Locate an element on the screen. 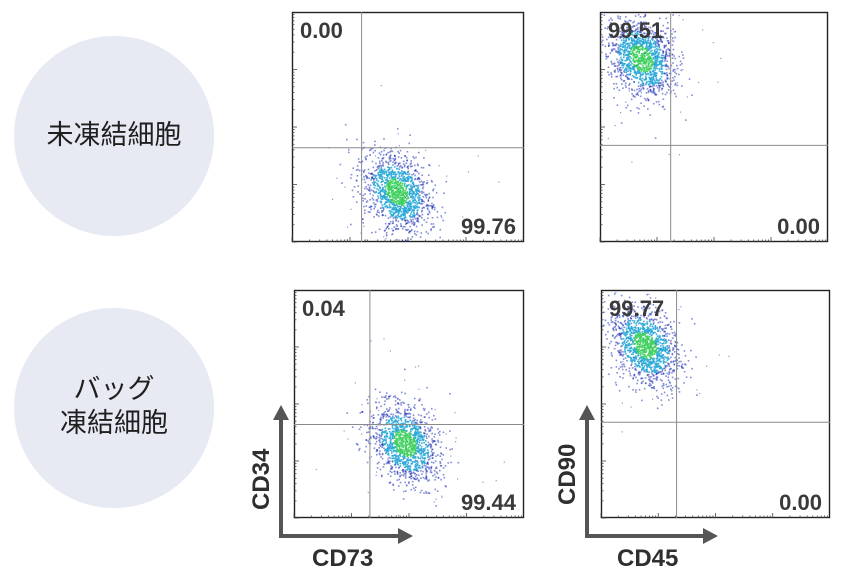  row1-label-line: 未凍結細胞 is located at coordinates (114, 135).